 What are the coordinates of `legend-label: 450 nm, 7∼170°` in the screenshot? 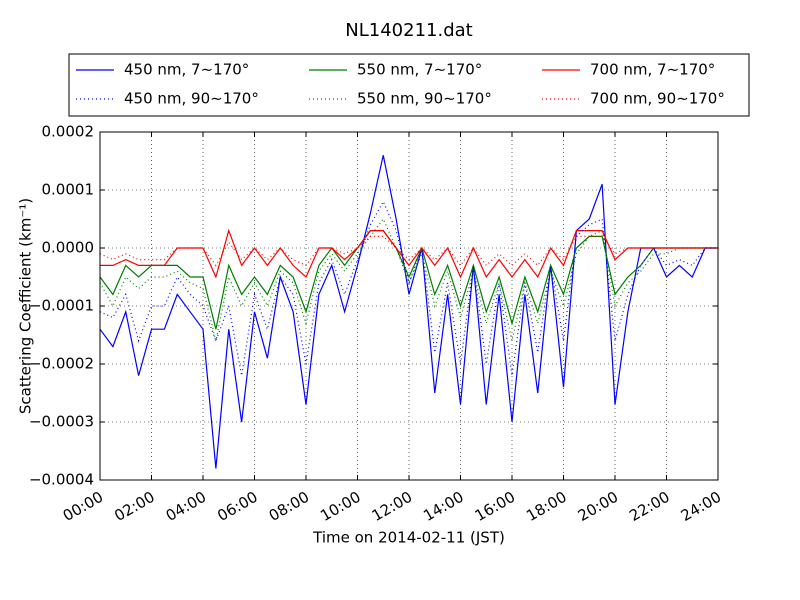 It's located at (186, 70).